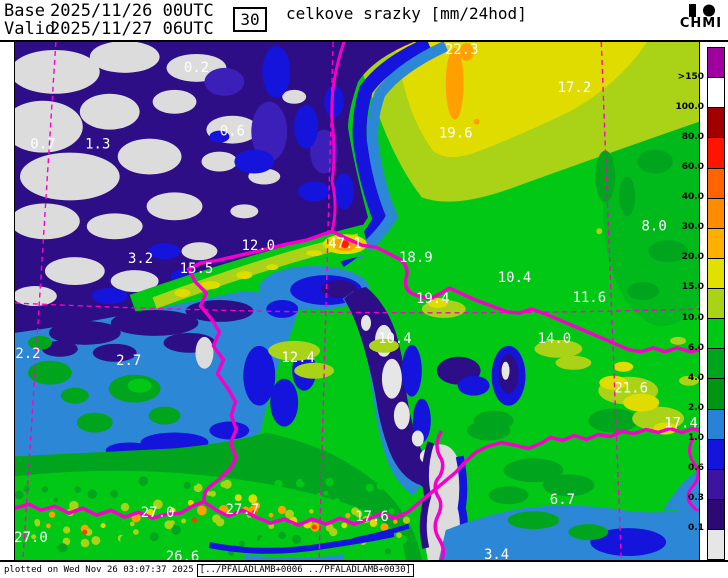  Describe the element at coordinates (562, 500) in the screenshot. I see `precip-max-label: 6.7` at that location.